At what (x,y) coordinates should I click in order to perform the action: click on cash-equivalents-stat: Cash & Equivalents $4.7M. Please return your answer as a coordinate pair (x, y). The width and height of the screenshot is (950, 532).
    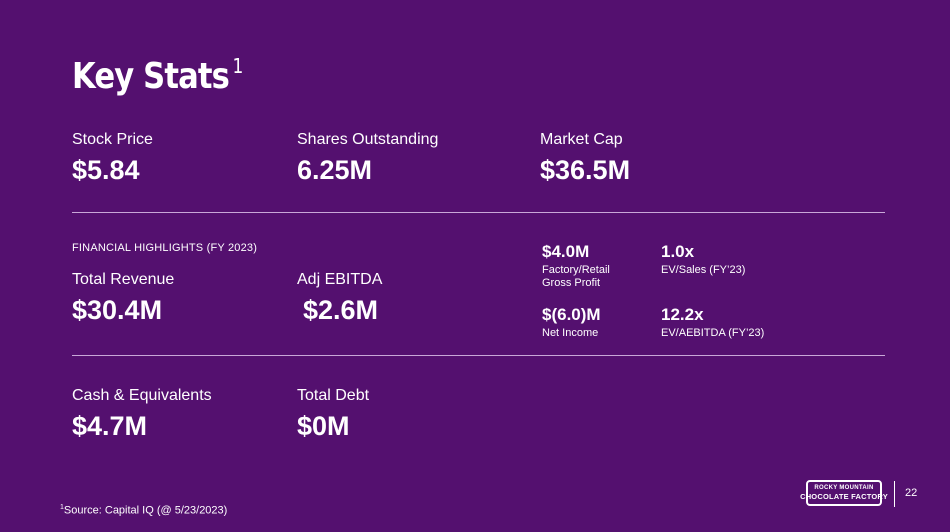
    Looking at the image, I should click on (142, 414).